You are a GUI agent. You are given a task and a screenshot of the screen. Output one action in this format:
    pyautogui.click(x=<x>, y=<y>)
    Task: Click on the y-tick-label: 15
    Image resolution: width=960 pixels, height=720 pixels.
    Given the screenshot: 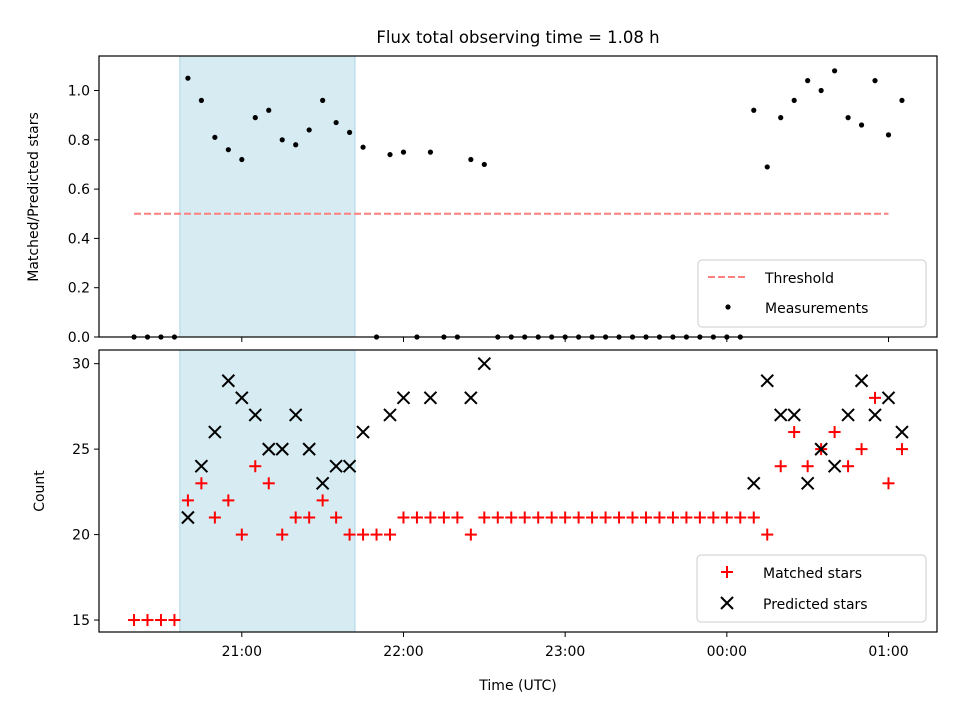 What is the action you would take?
    pyautogui.click(x=81, y=621)
    